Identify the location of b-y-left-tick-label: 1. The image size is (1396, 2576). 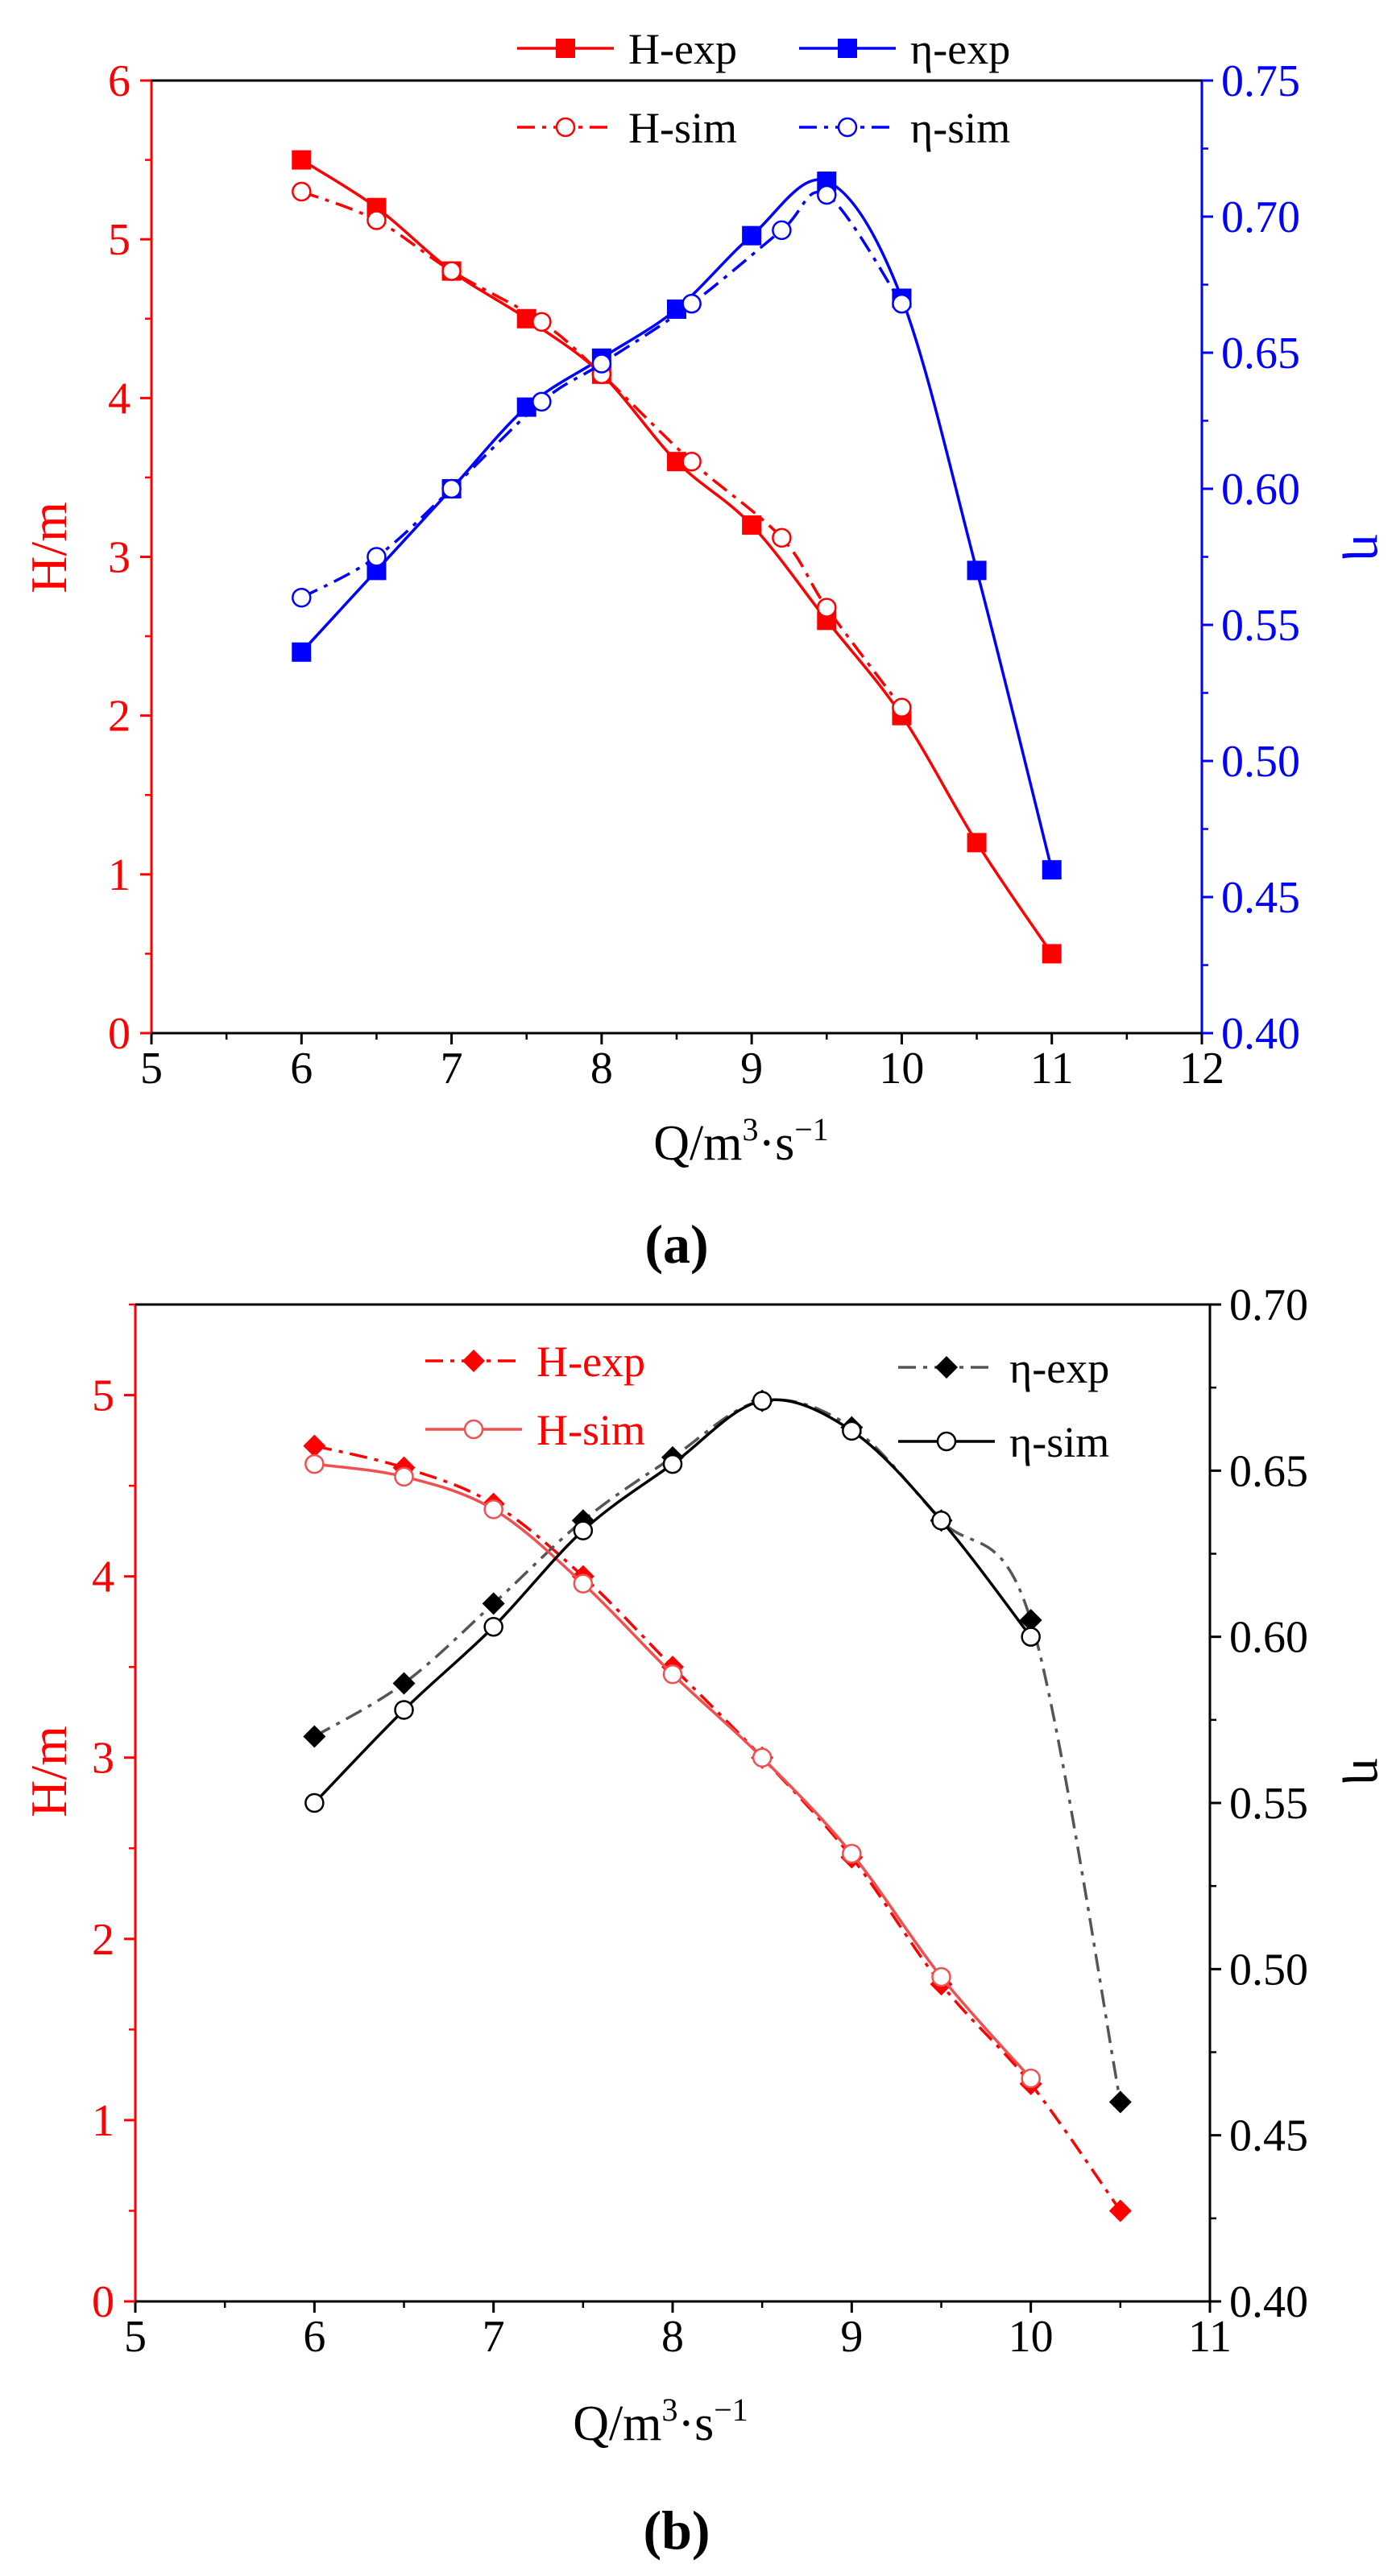
(103, 2121).